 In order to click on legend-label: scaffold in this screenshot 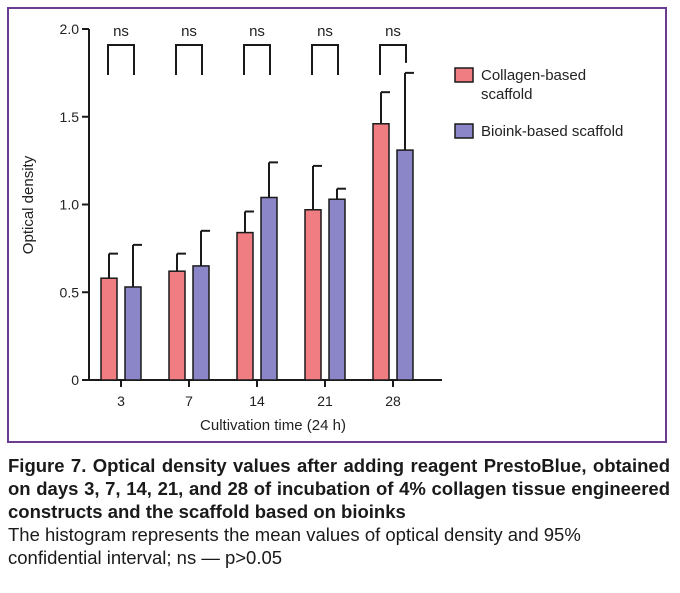, I will do `click(506, 94)`.